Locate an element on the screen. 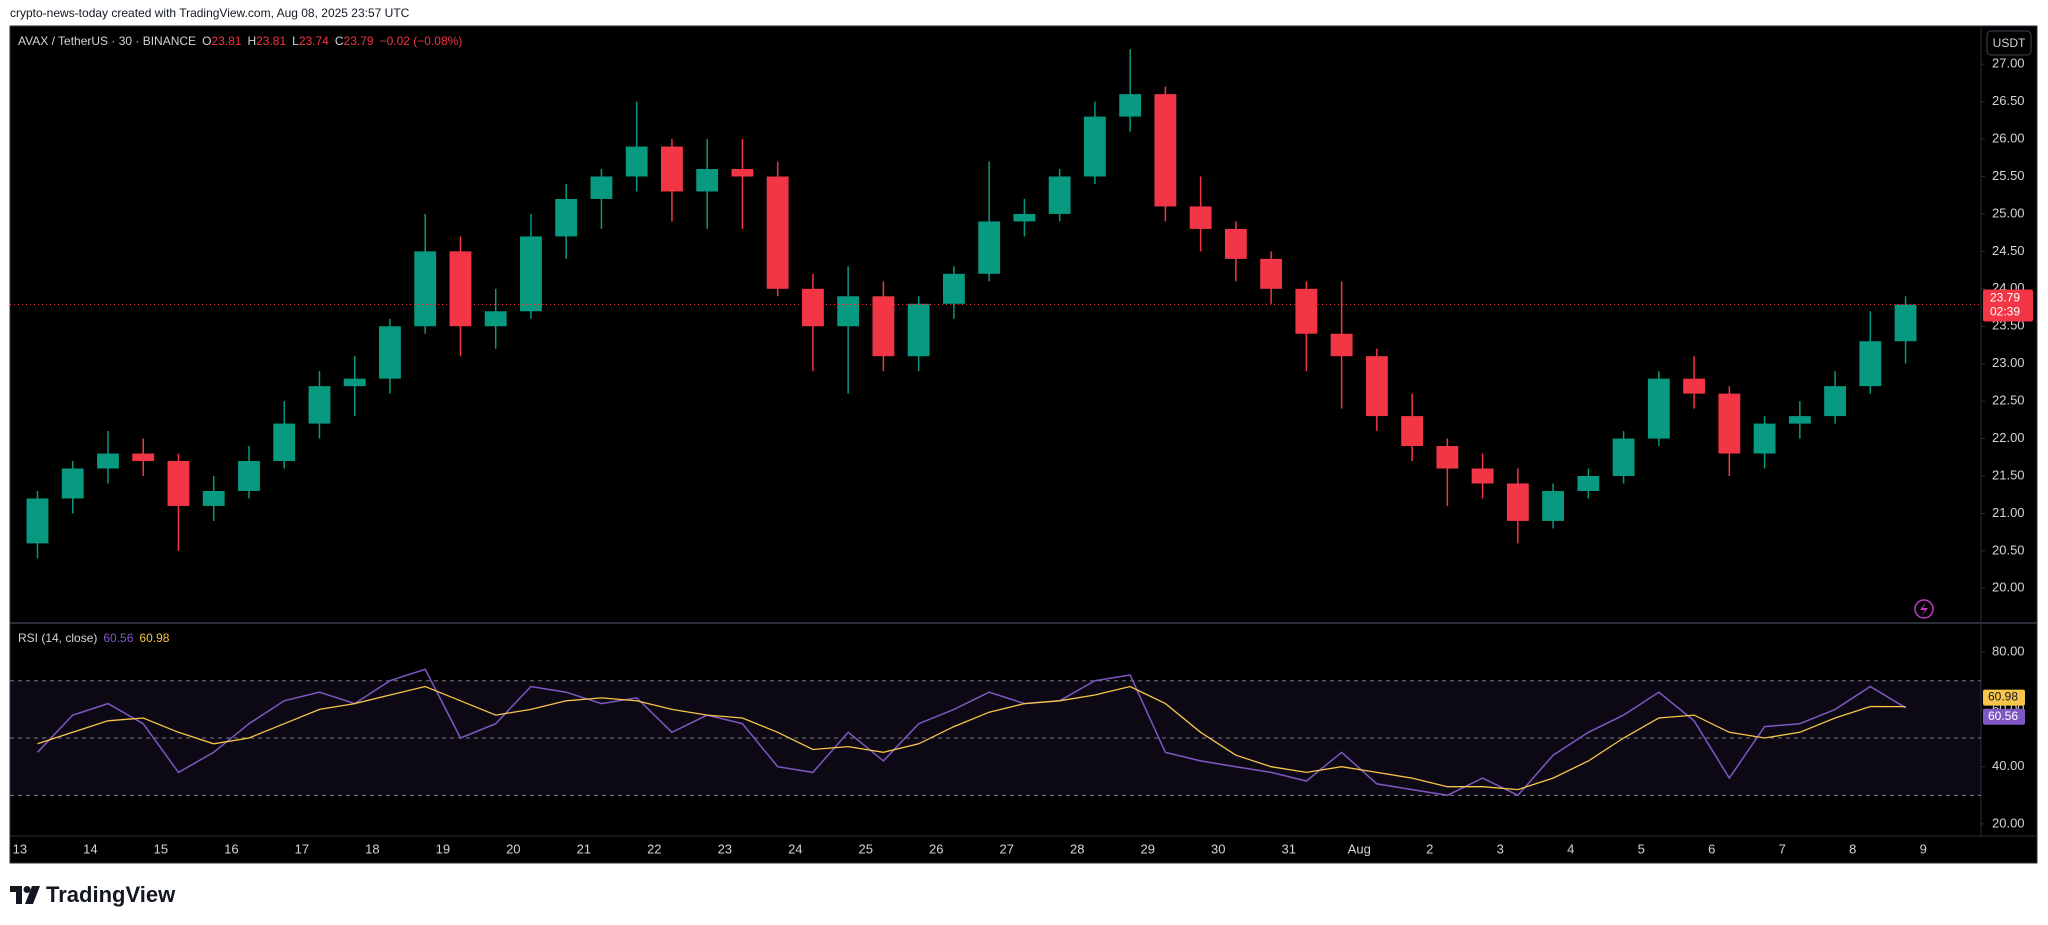  ohlc-item: C23.79 is located at coordinates (354, 41).